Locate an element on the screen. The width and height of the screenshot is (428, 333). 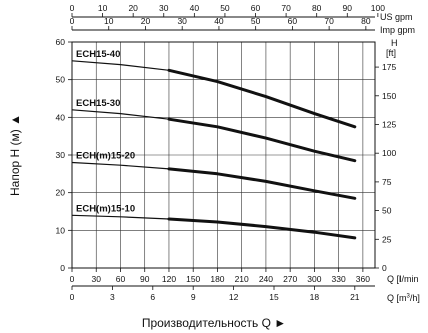
tick-label-x-imp-gpm: 10 is located at coordinates (109, 21).